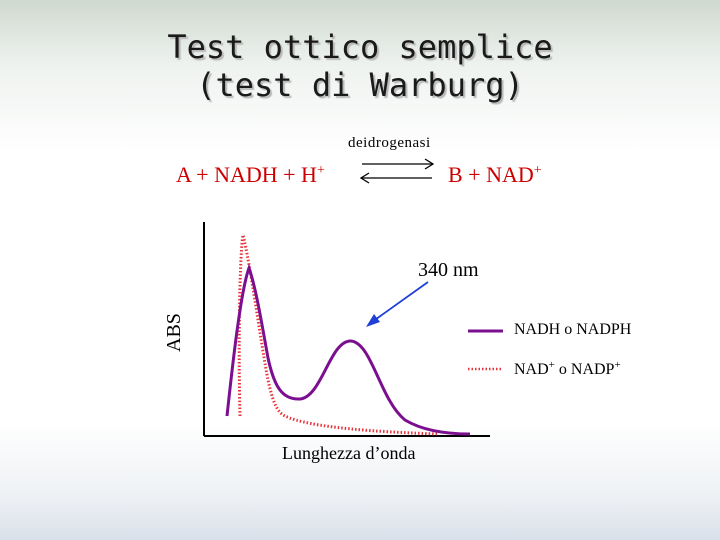  I want to click on legend-item-nad: NAD+ o NADP+, so click(567, 369).